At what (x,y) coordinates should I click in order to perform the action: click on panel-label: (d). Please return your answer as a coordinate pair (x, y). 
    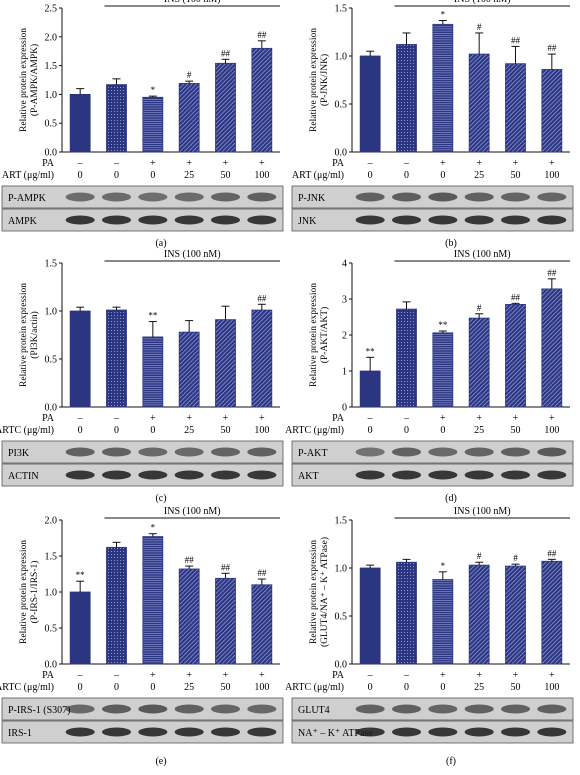
    Looking at the image, I should click on (451, 498).